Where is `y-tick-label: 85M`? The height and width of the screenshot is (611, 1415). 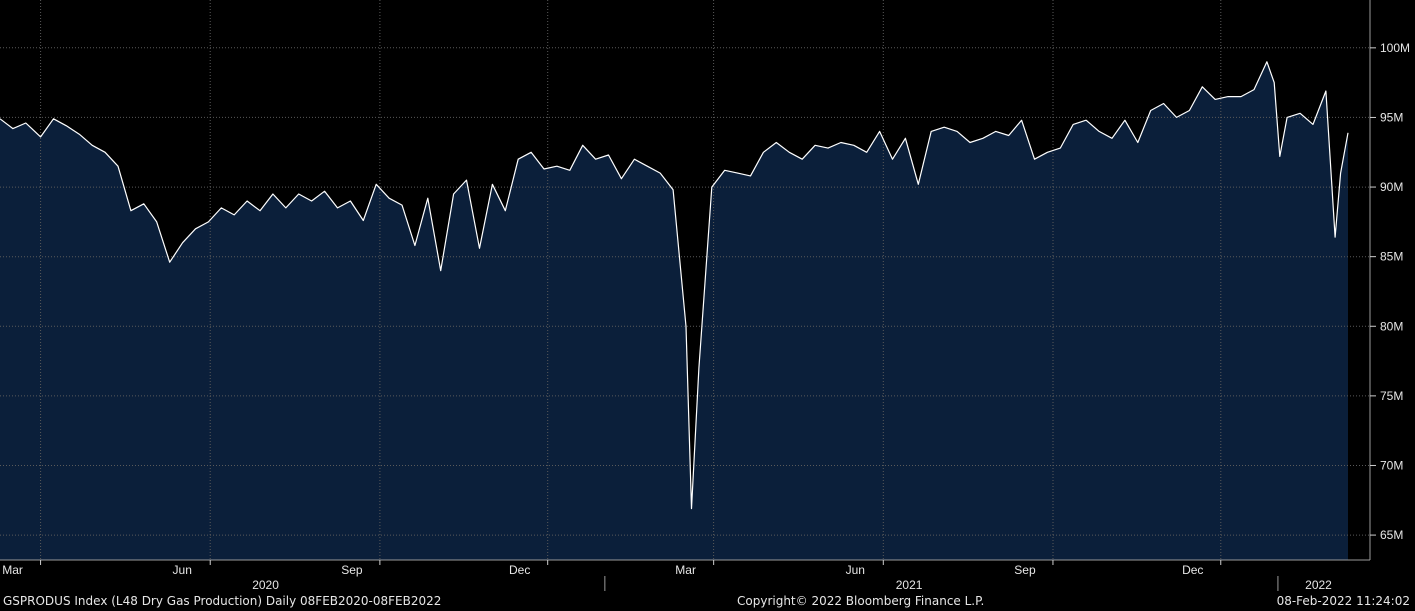
y-tick-label: 85M is located at coordinates (1391, 257).